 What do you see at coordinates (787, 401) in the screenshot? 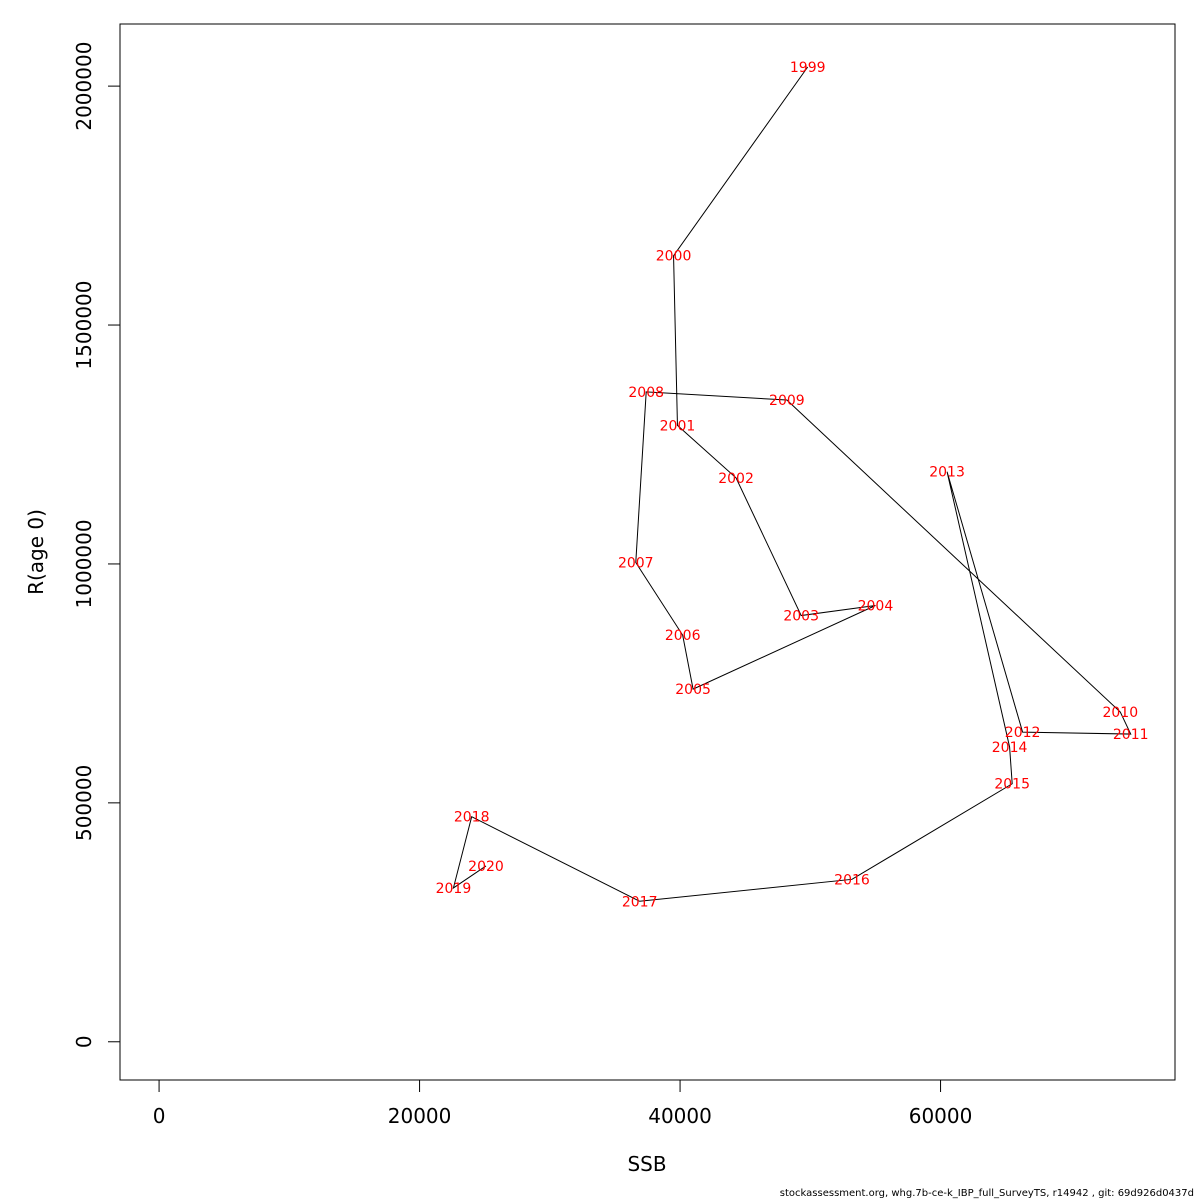
I see `year-label-2009: 2009` at bounding box center [787, 401].